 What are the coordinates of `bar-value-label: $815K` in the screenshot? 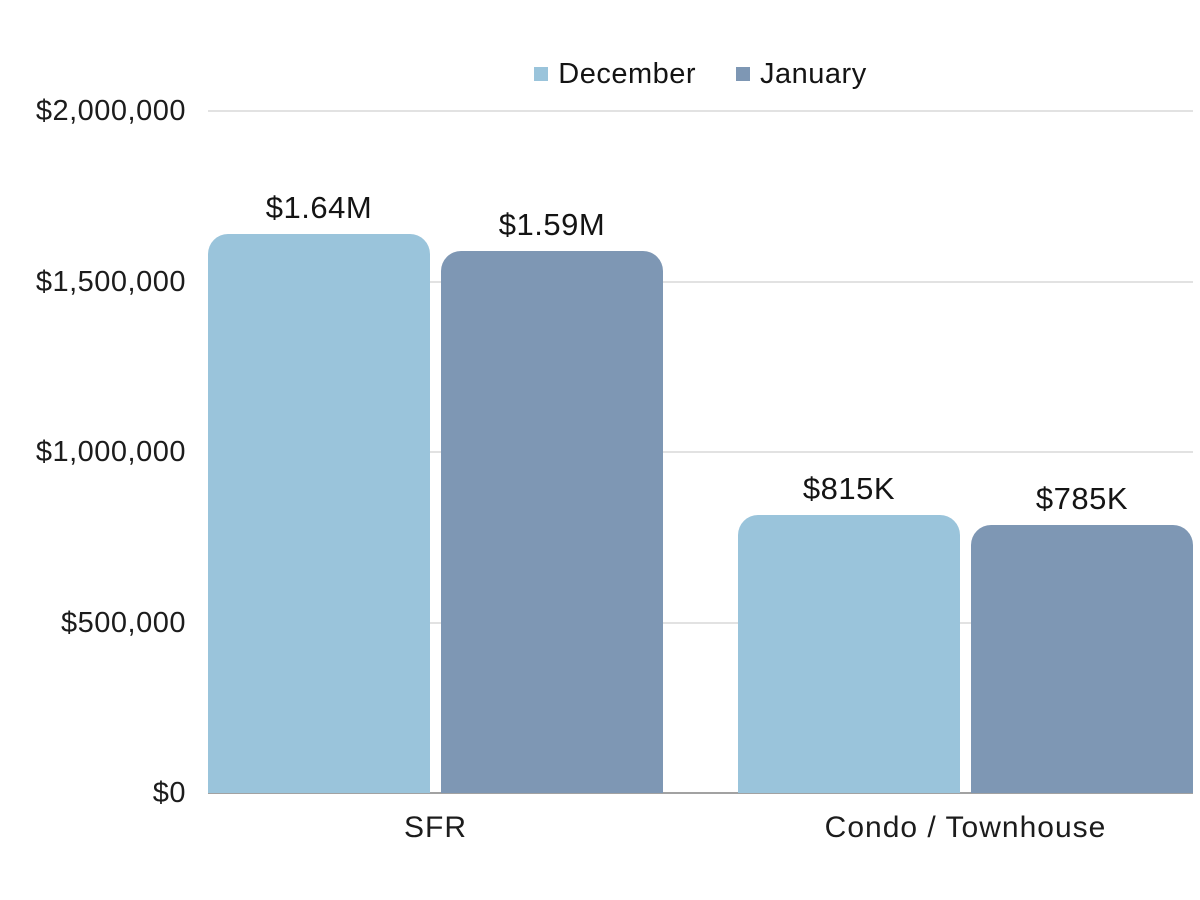 It's located at (849, 488).